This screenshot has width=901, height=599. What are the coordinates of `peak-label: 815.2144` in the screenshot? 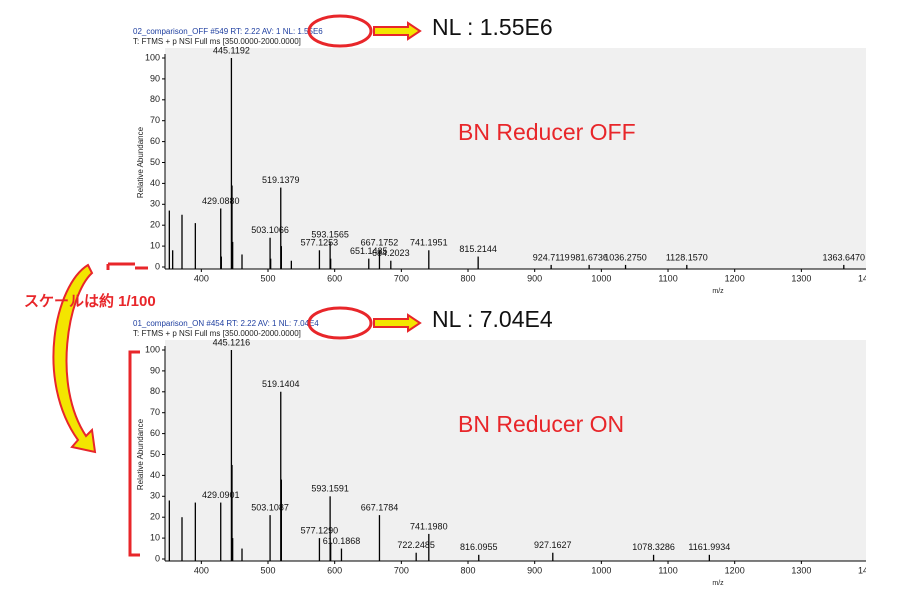 It's located at (478, 249).